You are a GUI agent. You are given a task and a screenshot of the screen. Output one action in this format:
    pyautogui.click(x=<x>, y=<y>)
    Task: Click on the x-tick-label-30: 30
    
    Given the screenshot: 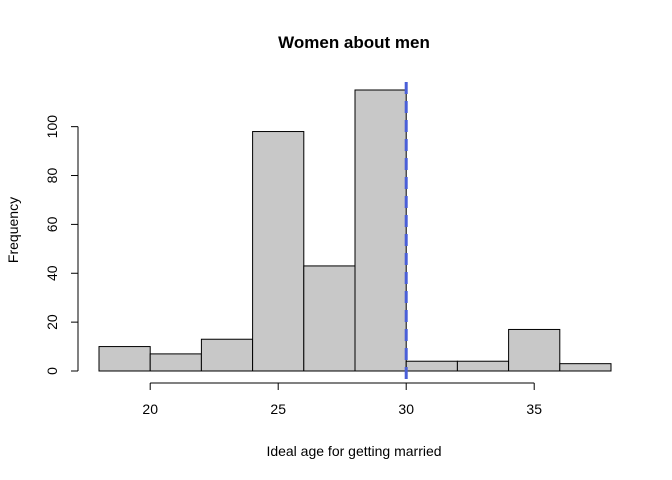 What is the action you would take?
    pyautogui.click(x=406, y=409)
    